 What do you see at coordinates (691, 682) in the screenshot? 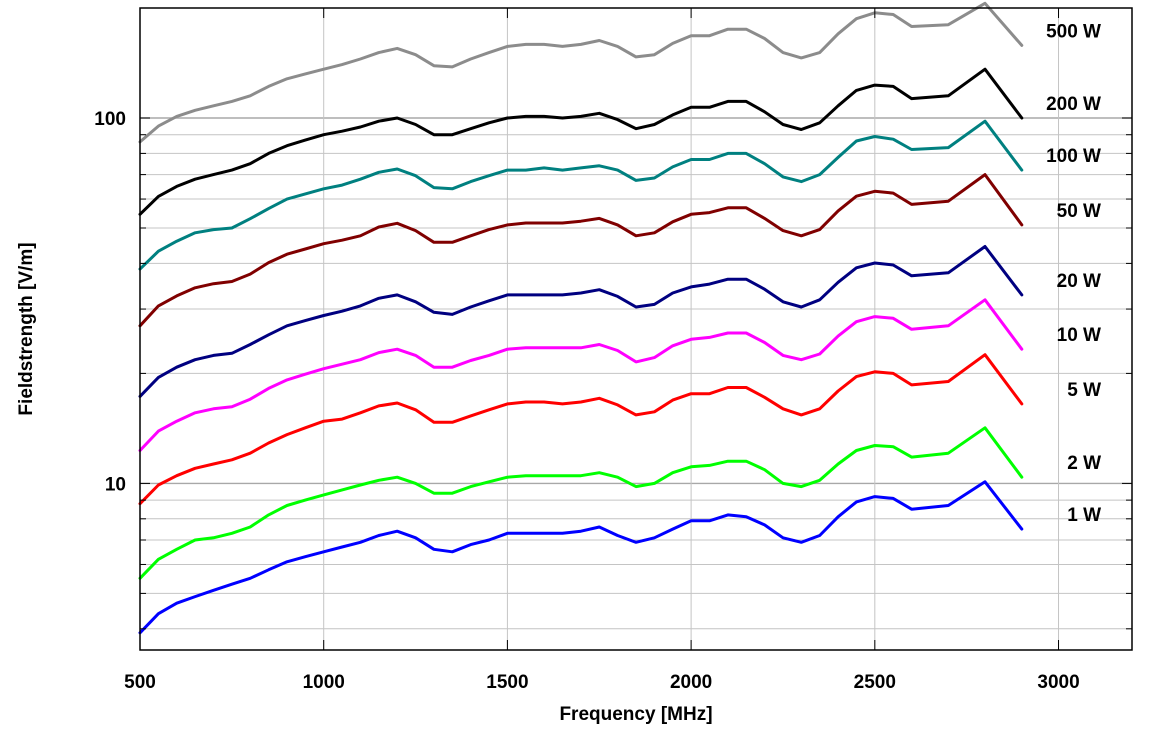
I see `x-tick-label: 2000` at bounding box center [691, 682].